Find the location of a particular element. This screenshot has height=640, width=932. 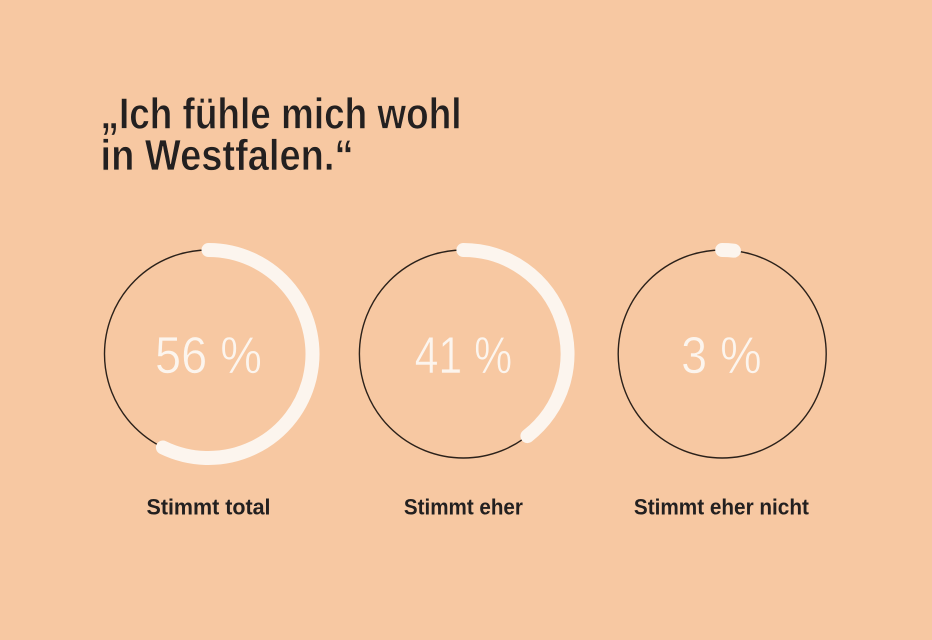

svg-text: 41 % is located at coordinates (464, 356).